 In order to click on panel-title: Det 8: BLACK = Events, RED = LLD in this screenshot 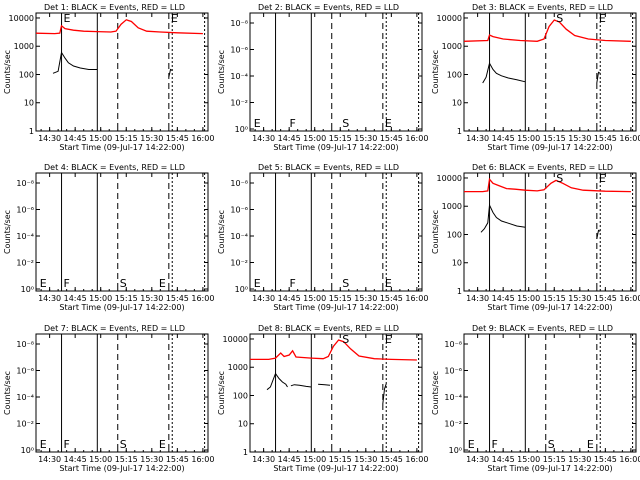, I will do `click(328, 328)`.